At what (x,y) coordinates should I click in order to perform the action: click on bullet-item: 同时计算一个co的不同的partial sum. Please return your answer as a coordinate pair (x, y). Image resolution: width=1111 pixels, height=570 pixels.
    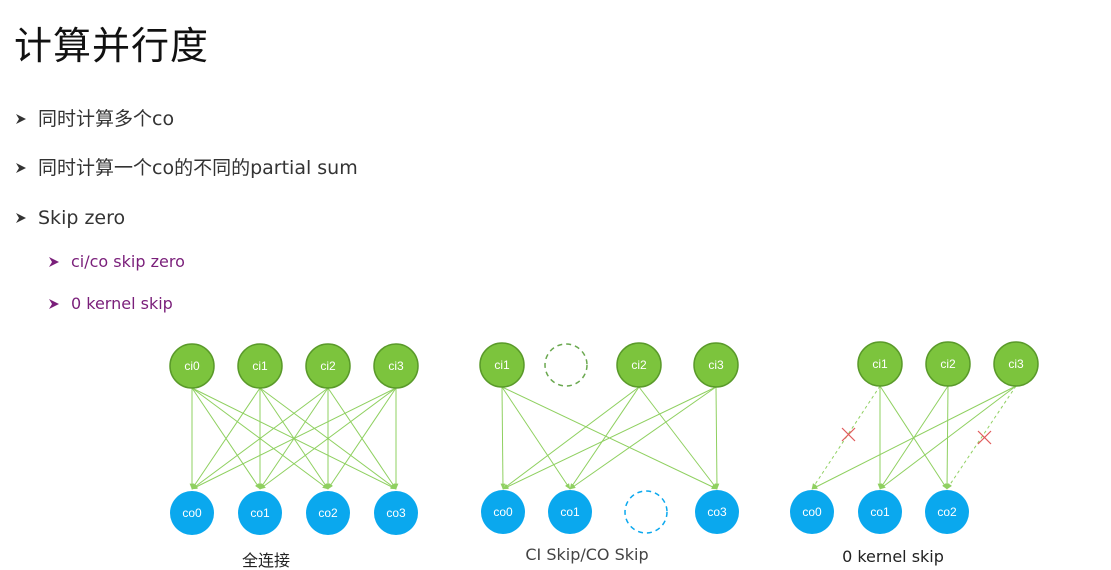
    Looking at the image, I should click on (186, 168).